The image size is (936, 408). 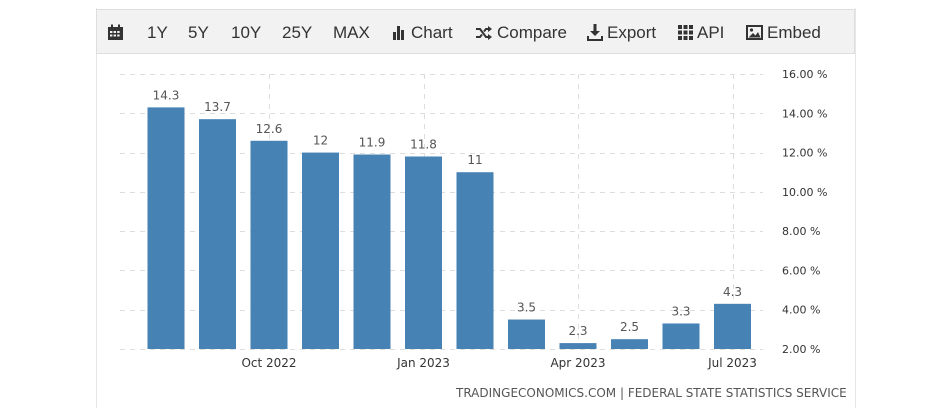 I want to click on range-max-button: MAX, so click(x=351, y=32).